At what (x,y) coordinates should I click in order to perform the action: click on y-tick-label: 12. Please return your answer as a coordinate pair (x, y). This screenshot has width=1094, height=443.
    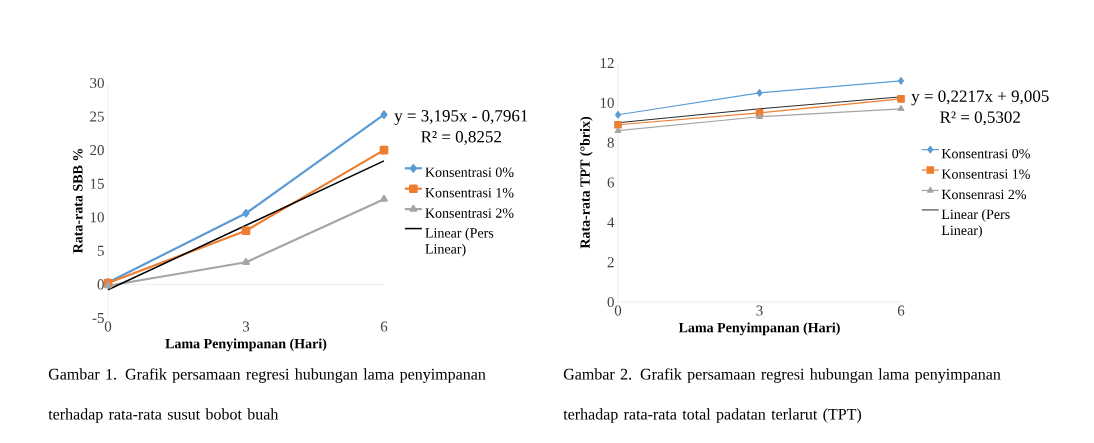
    Looking at the image, I should click on (607, 63).